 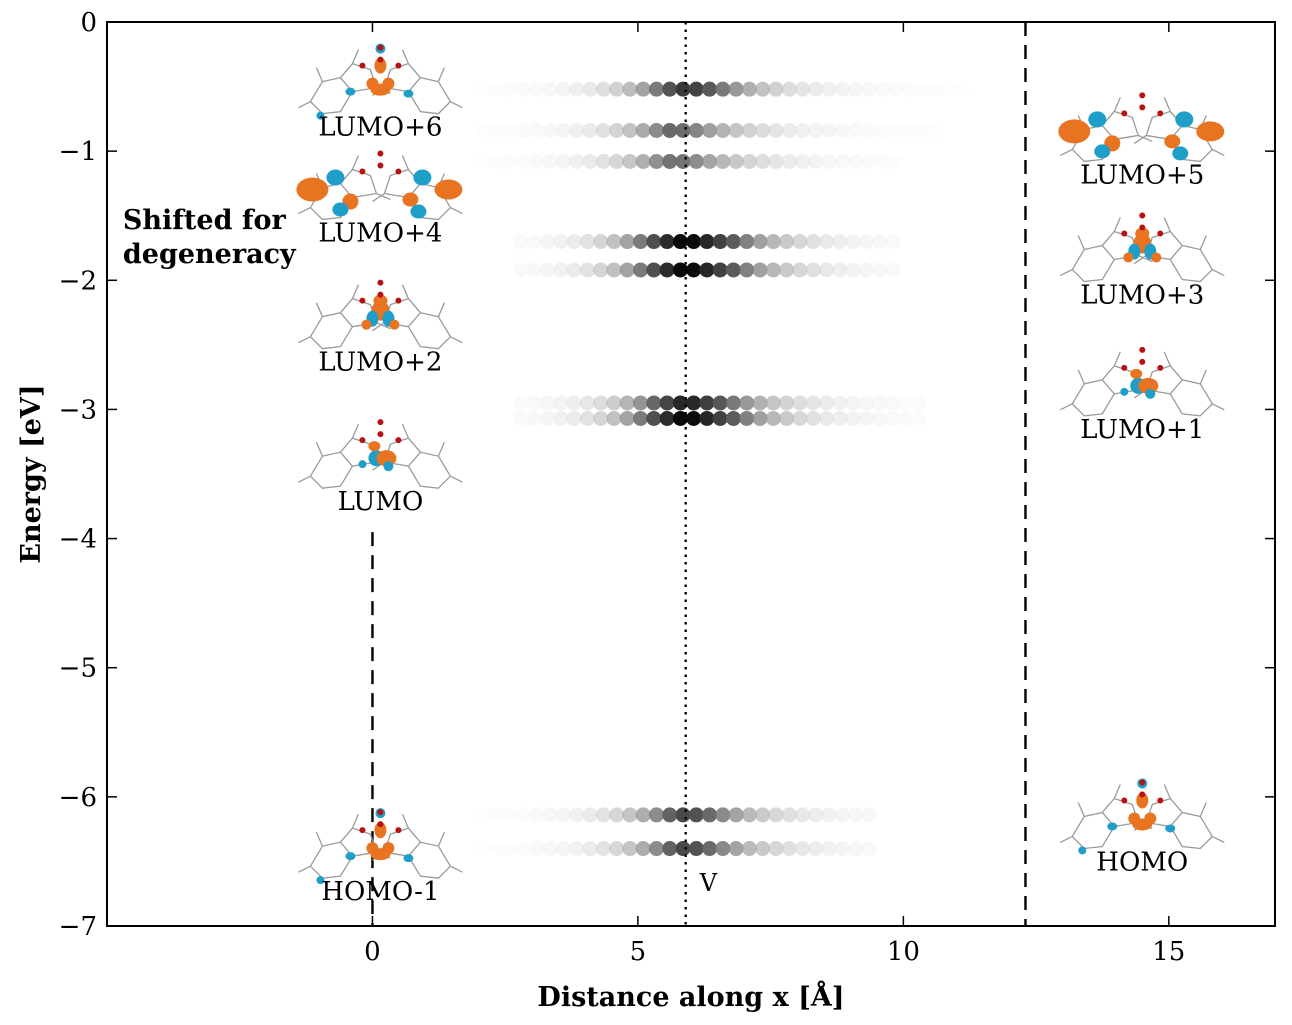 I want to click on x-axis-label: Distance along x [Å], so click(x=690, y=996).